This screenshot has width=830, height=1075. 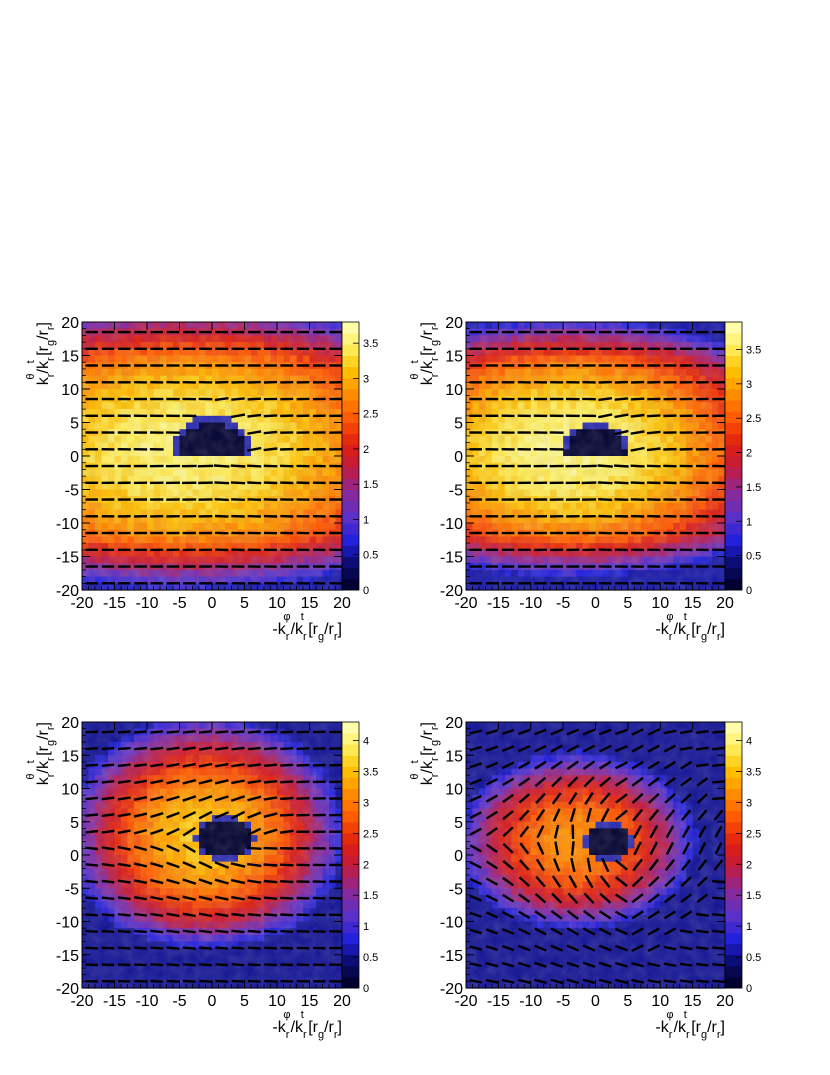 I want to click on colorbar-tick-label: 2.5, so click(x=753, y=419).